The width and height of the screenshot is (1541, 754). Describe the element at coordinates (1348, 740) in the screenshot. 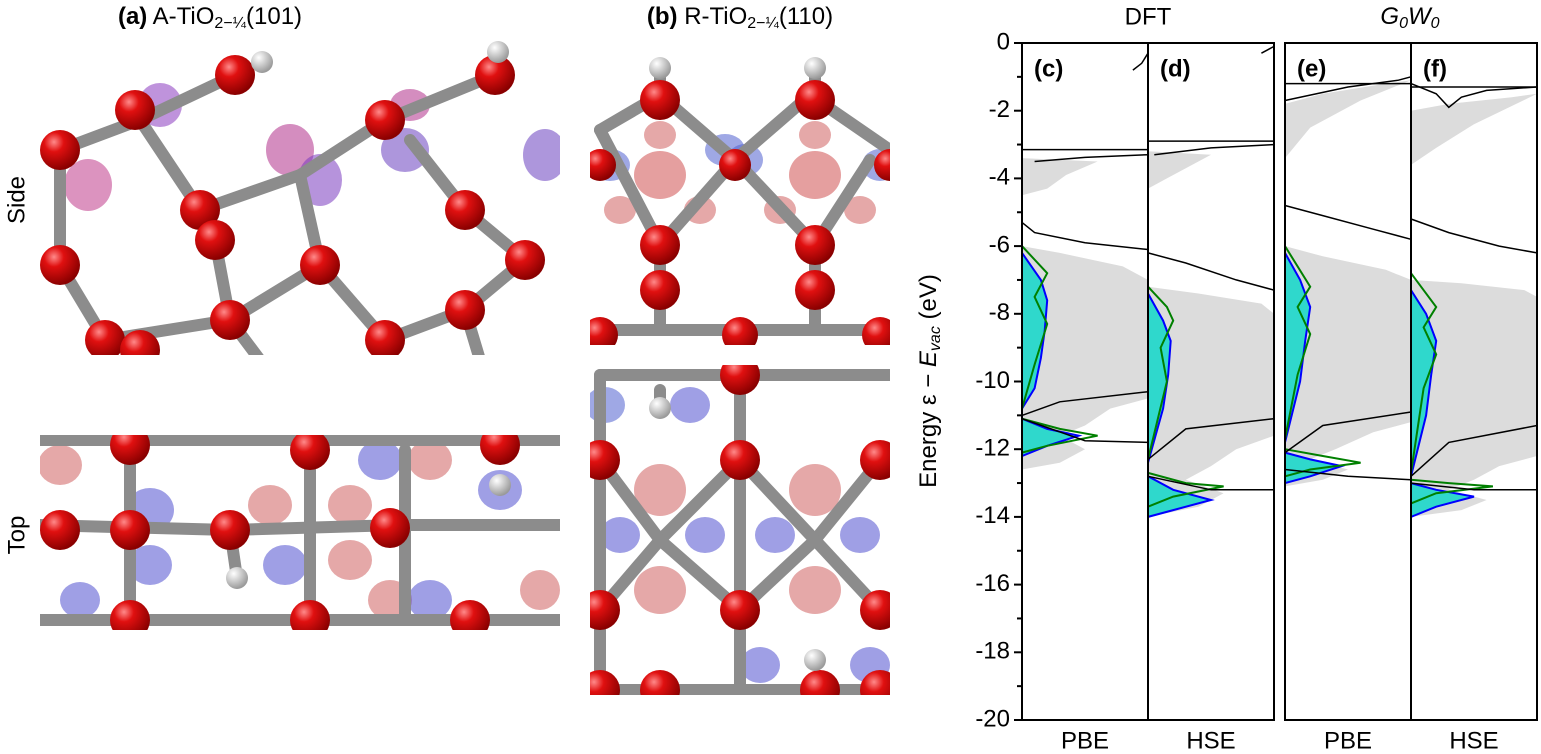

I see `x-axis-label: PBE` at that location.